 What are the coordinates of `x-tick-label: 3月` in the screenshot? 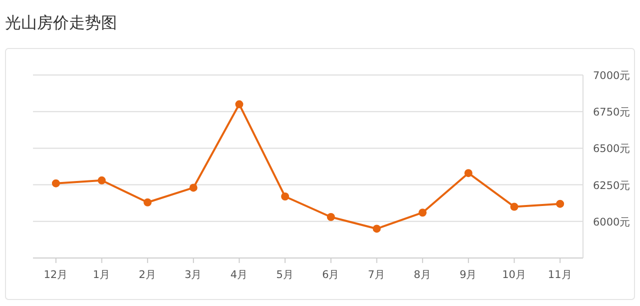 It's located at (193, 275).